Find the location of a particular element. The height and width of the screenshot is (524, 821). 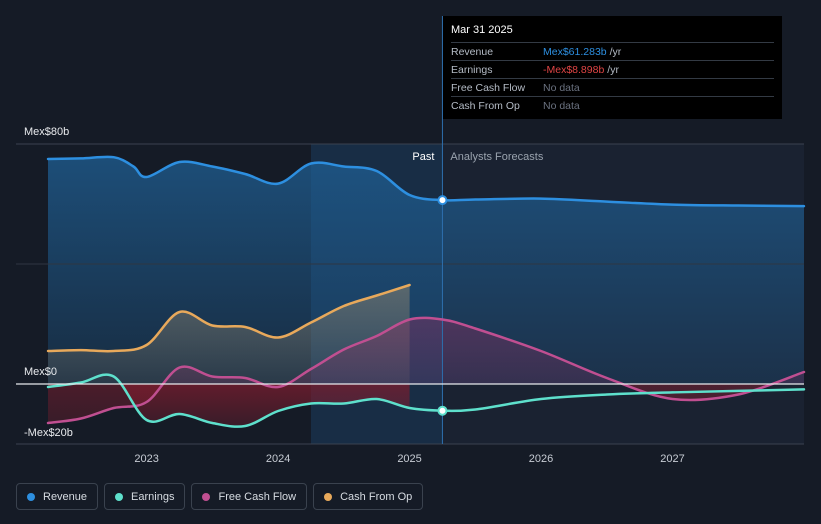

y-axis-label: Mex$80b is located at coordinates (46, 132).